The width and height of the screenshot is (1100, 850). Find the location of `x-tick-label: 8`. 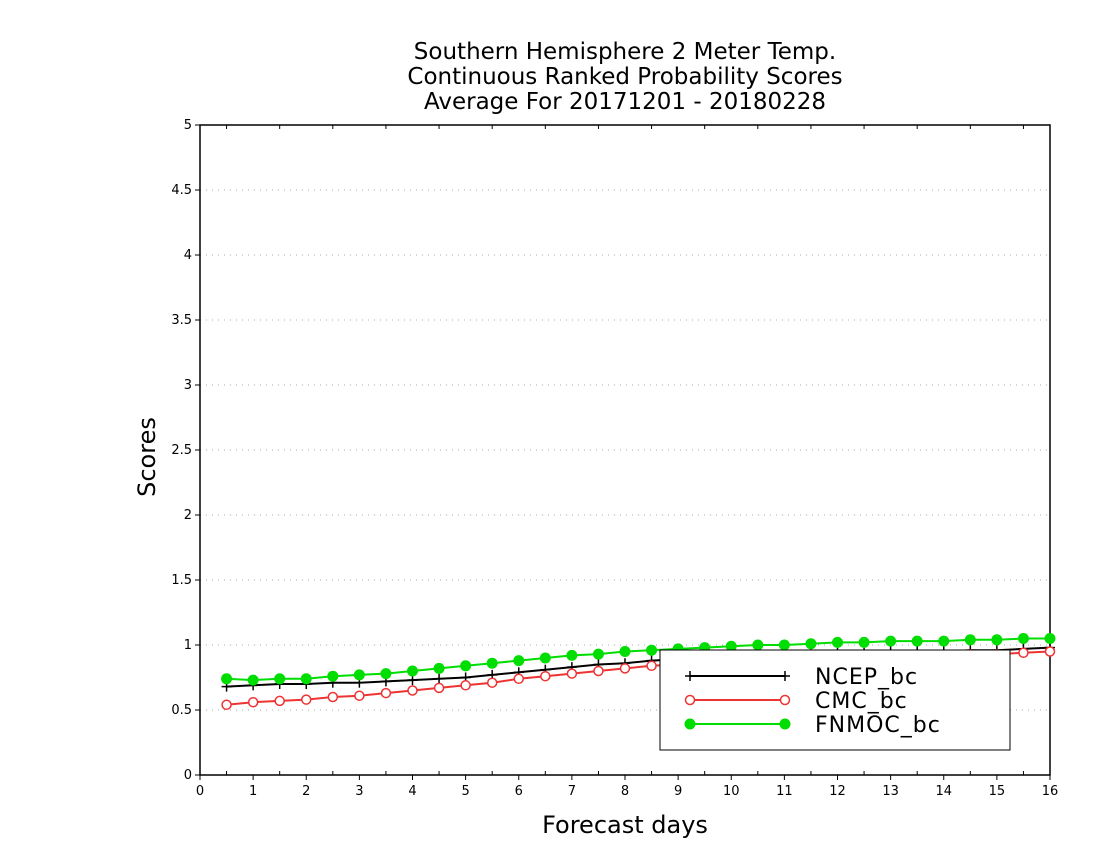

x-tick-label: 8 is located at coordinates (625, 791).